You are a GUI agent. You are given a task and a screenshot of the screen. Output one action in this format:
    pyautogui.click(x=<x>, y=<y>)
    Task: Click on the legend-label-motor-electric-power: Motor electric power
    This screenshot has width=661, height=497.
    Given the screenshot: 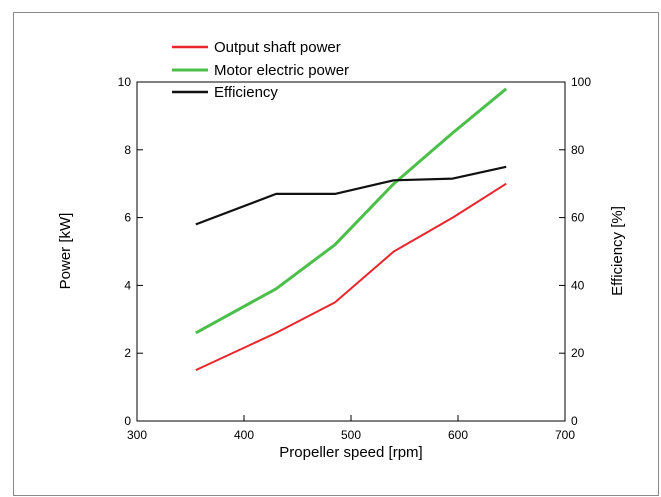 What is the action you would take?
    pyautogui.click(x=281, y=70)
    